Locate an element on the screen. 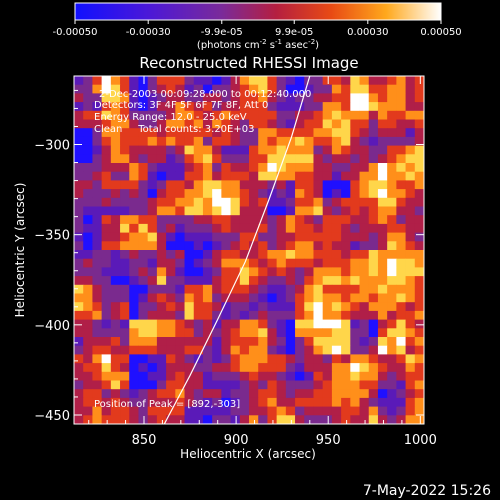 This screenshot has width=500, height=500. y-tick-label: −350 is located at coordinates (52, 236).